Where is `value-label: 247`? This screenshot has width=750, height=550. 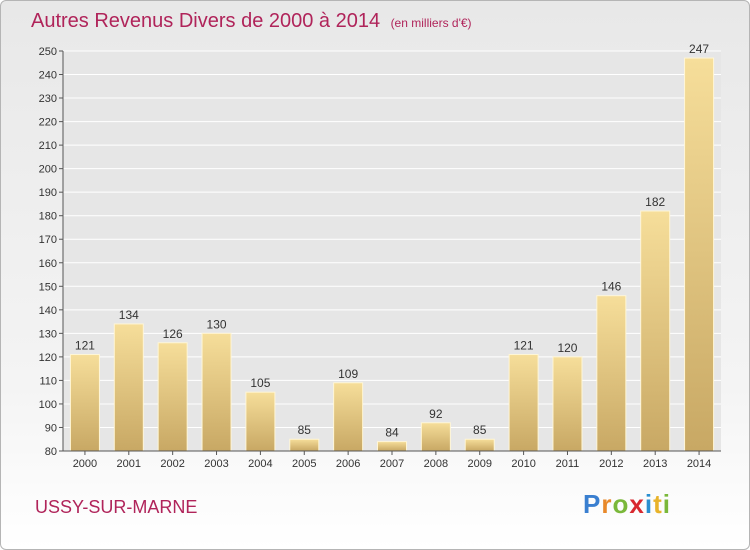
value-label: 247 is located at coordinates (699, 49).